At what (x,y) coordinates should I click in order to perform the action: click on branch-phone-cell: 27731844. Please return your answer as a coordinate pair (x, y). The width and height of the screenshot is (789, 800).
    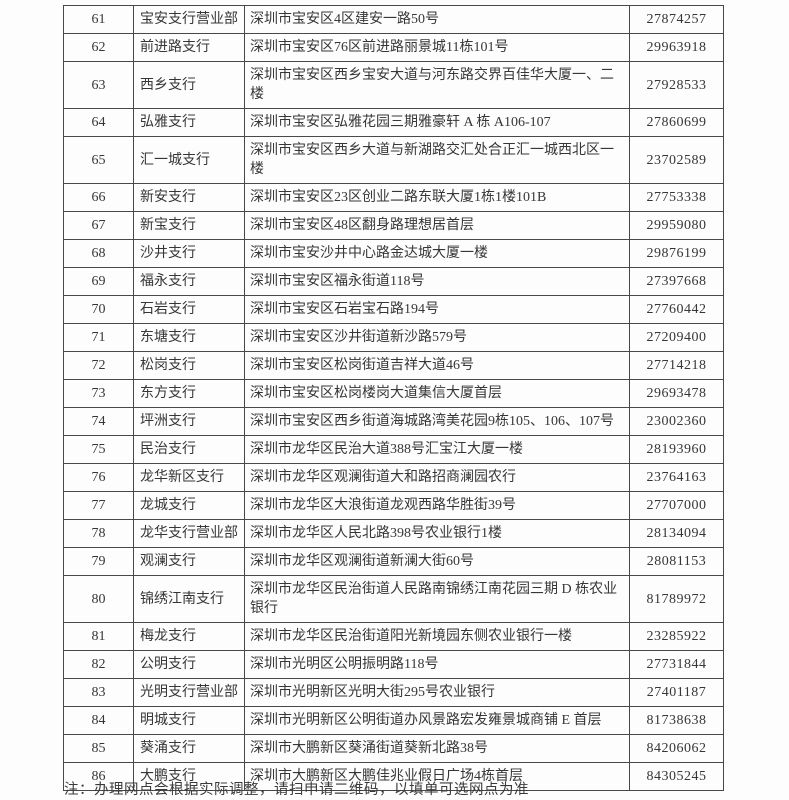
    Looking at the image, I should click on (676, 664).